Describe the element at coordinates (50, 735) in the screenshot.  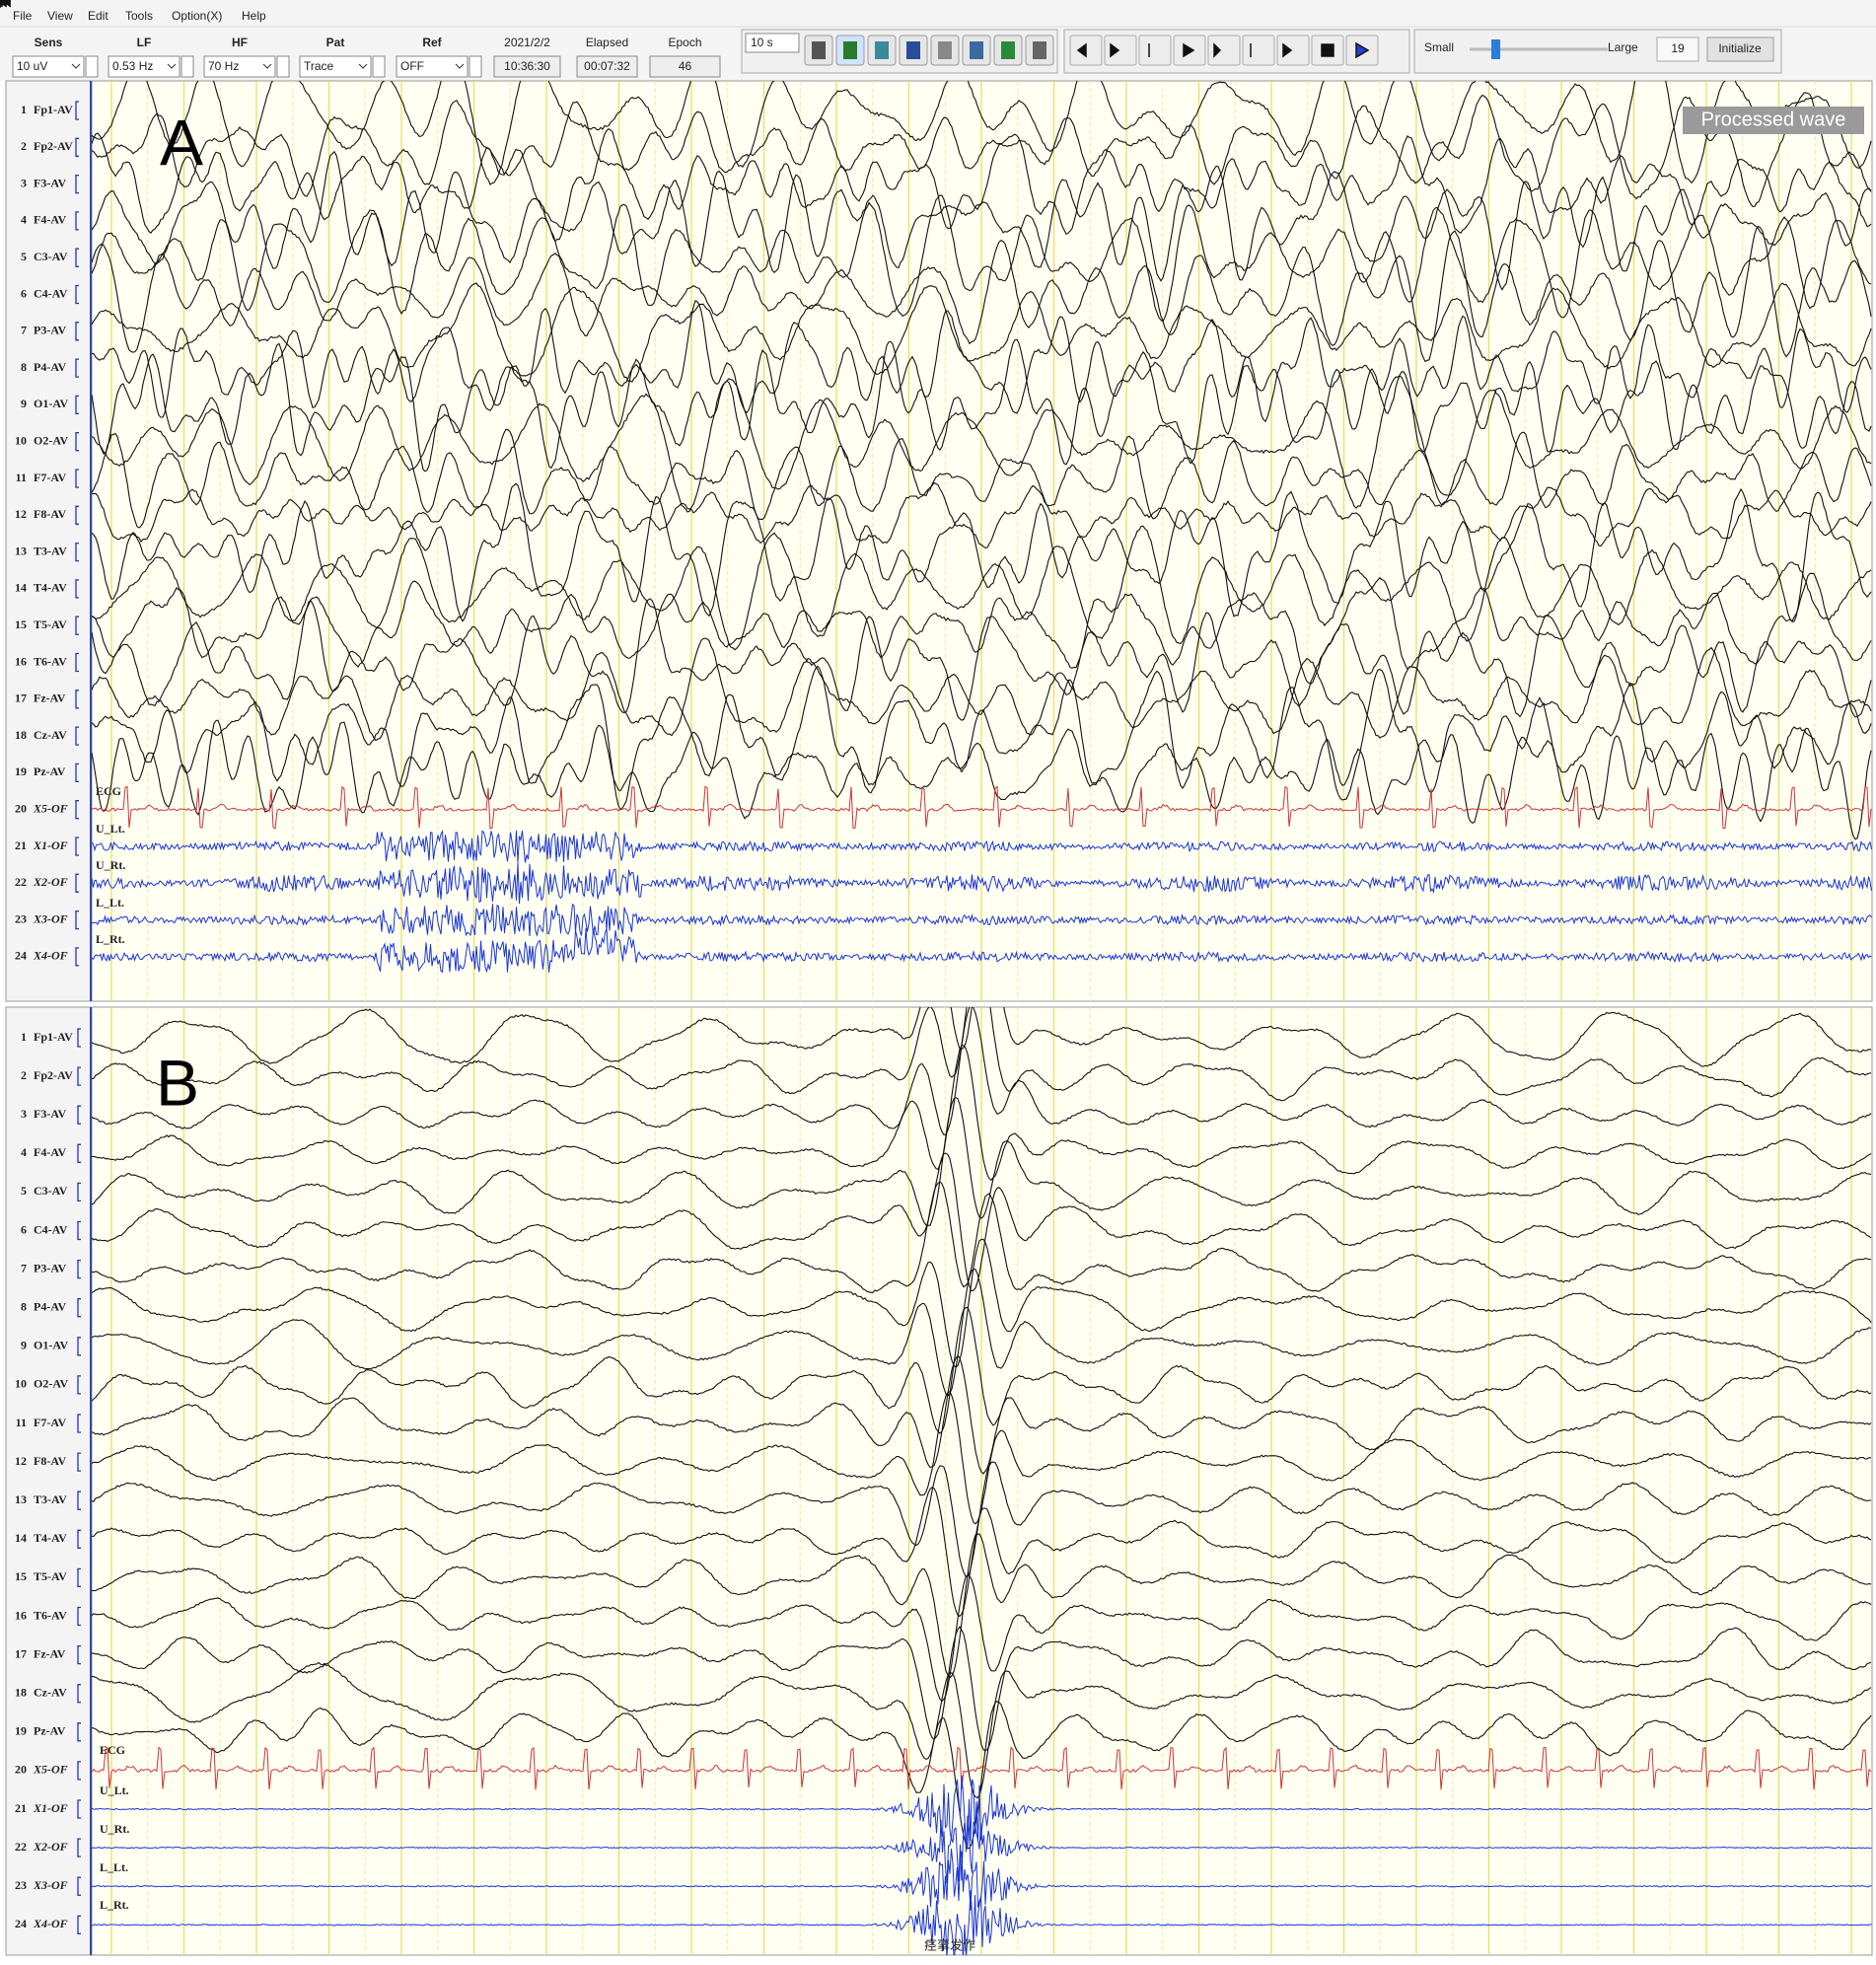
I see `channel-name: Cz-AV` at that location.